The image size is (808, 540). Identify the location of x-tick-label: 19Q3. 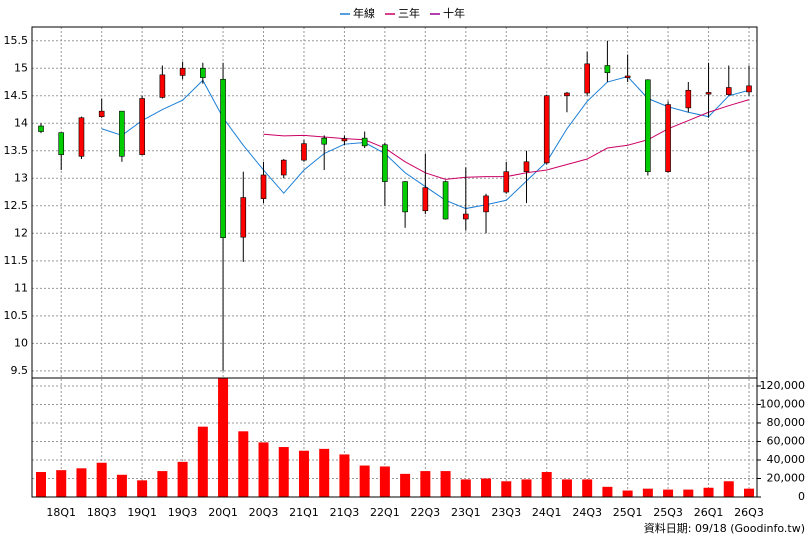
(183, 512).